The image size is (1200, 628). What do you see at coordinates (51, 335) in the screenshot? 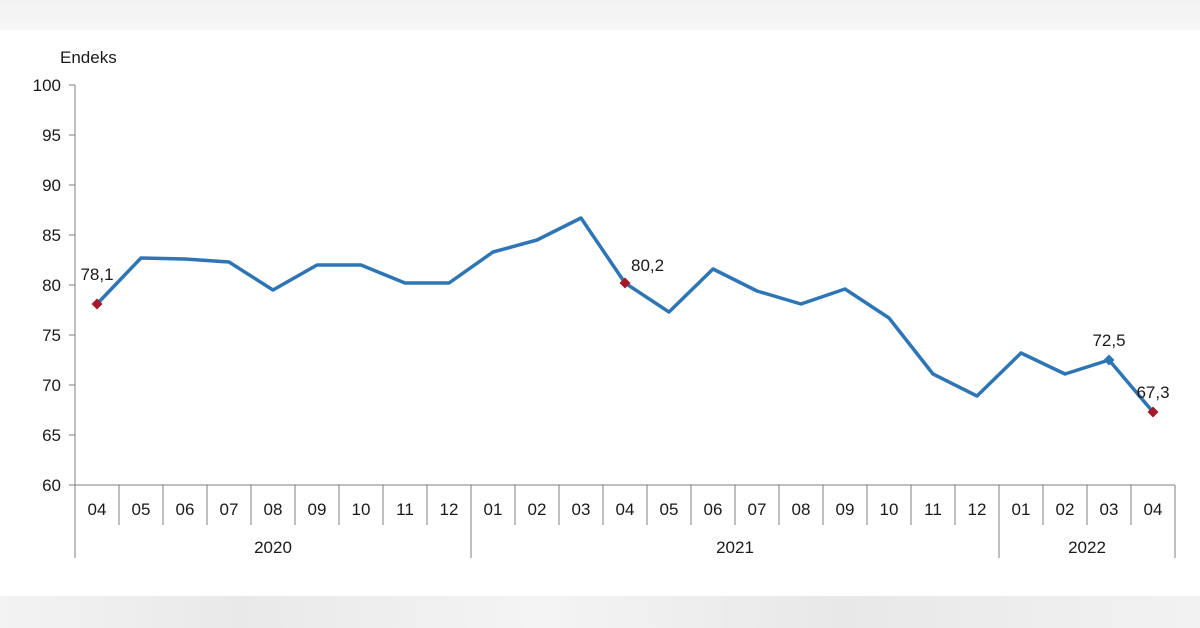
I see `y-tick-label: 75` at bounding box center [51, 335].